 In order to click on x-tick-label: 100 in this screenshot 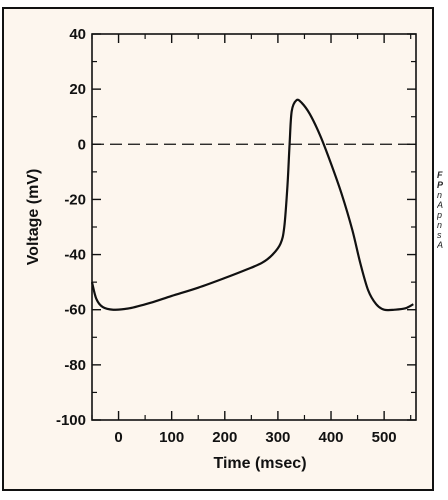, I will do `click(171, 437)`.